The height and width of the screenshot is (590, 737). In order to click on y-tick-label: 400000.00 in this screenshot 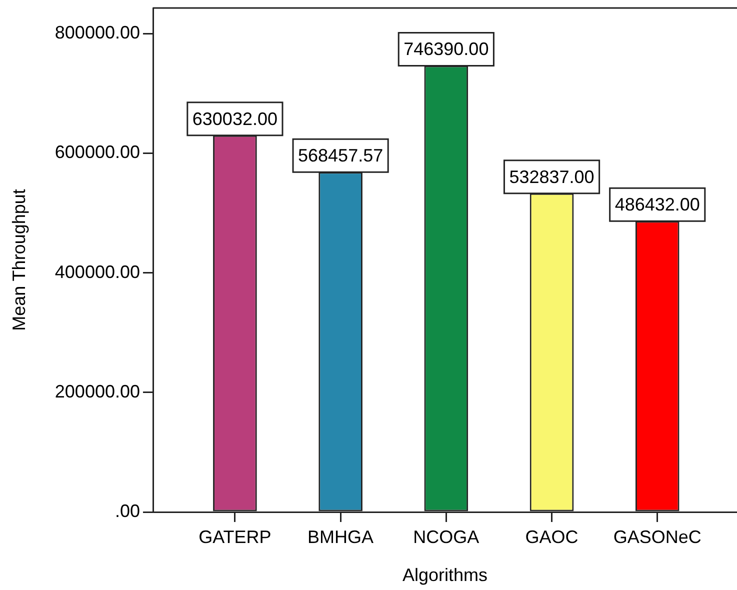, I will do `click(97, 272)`.